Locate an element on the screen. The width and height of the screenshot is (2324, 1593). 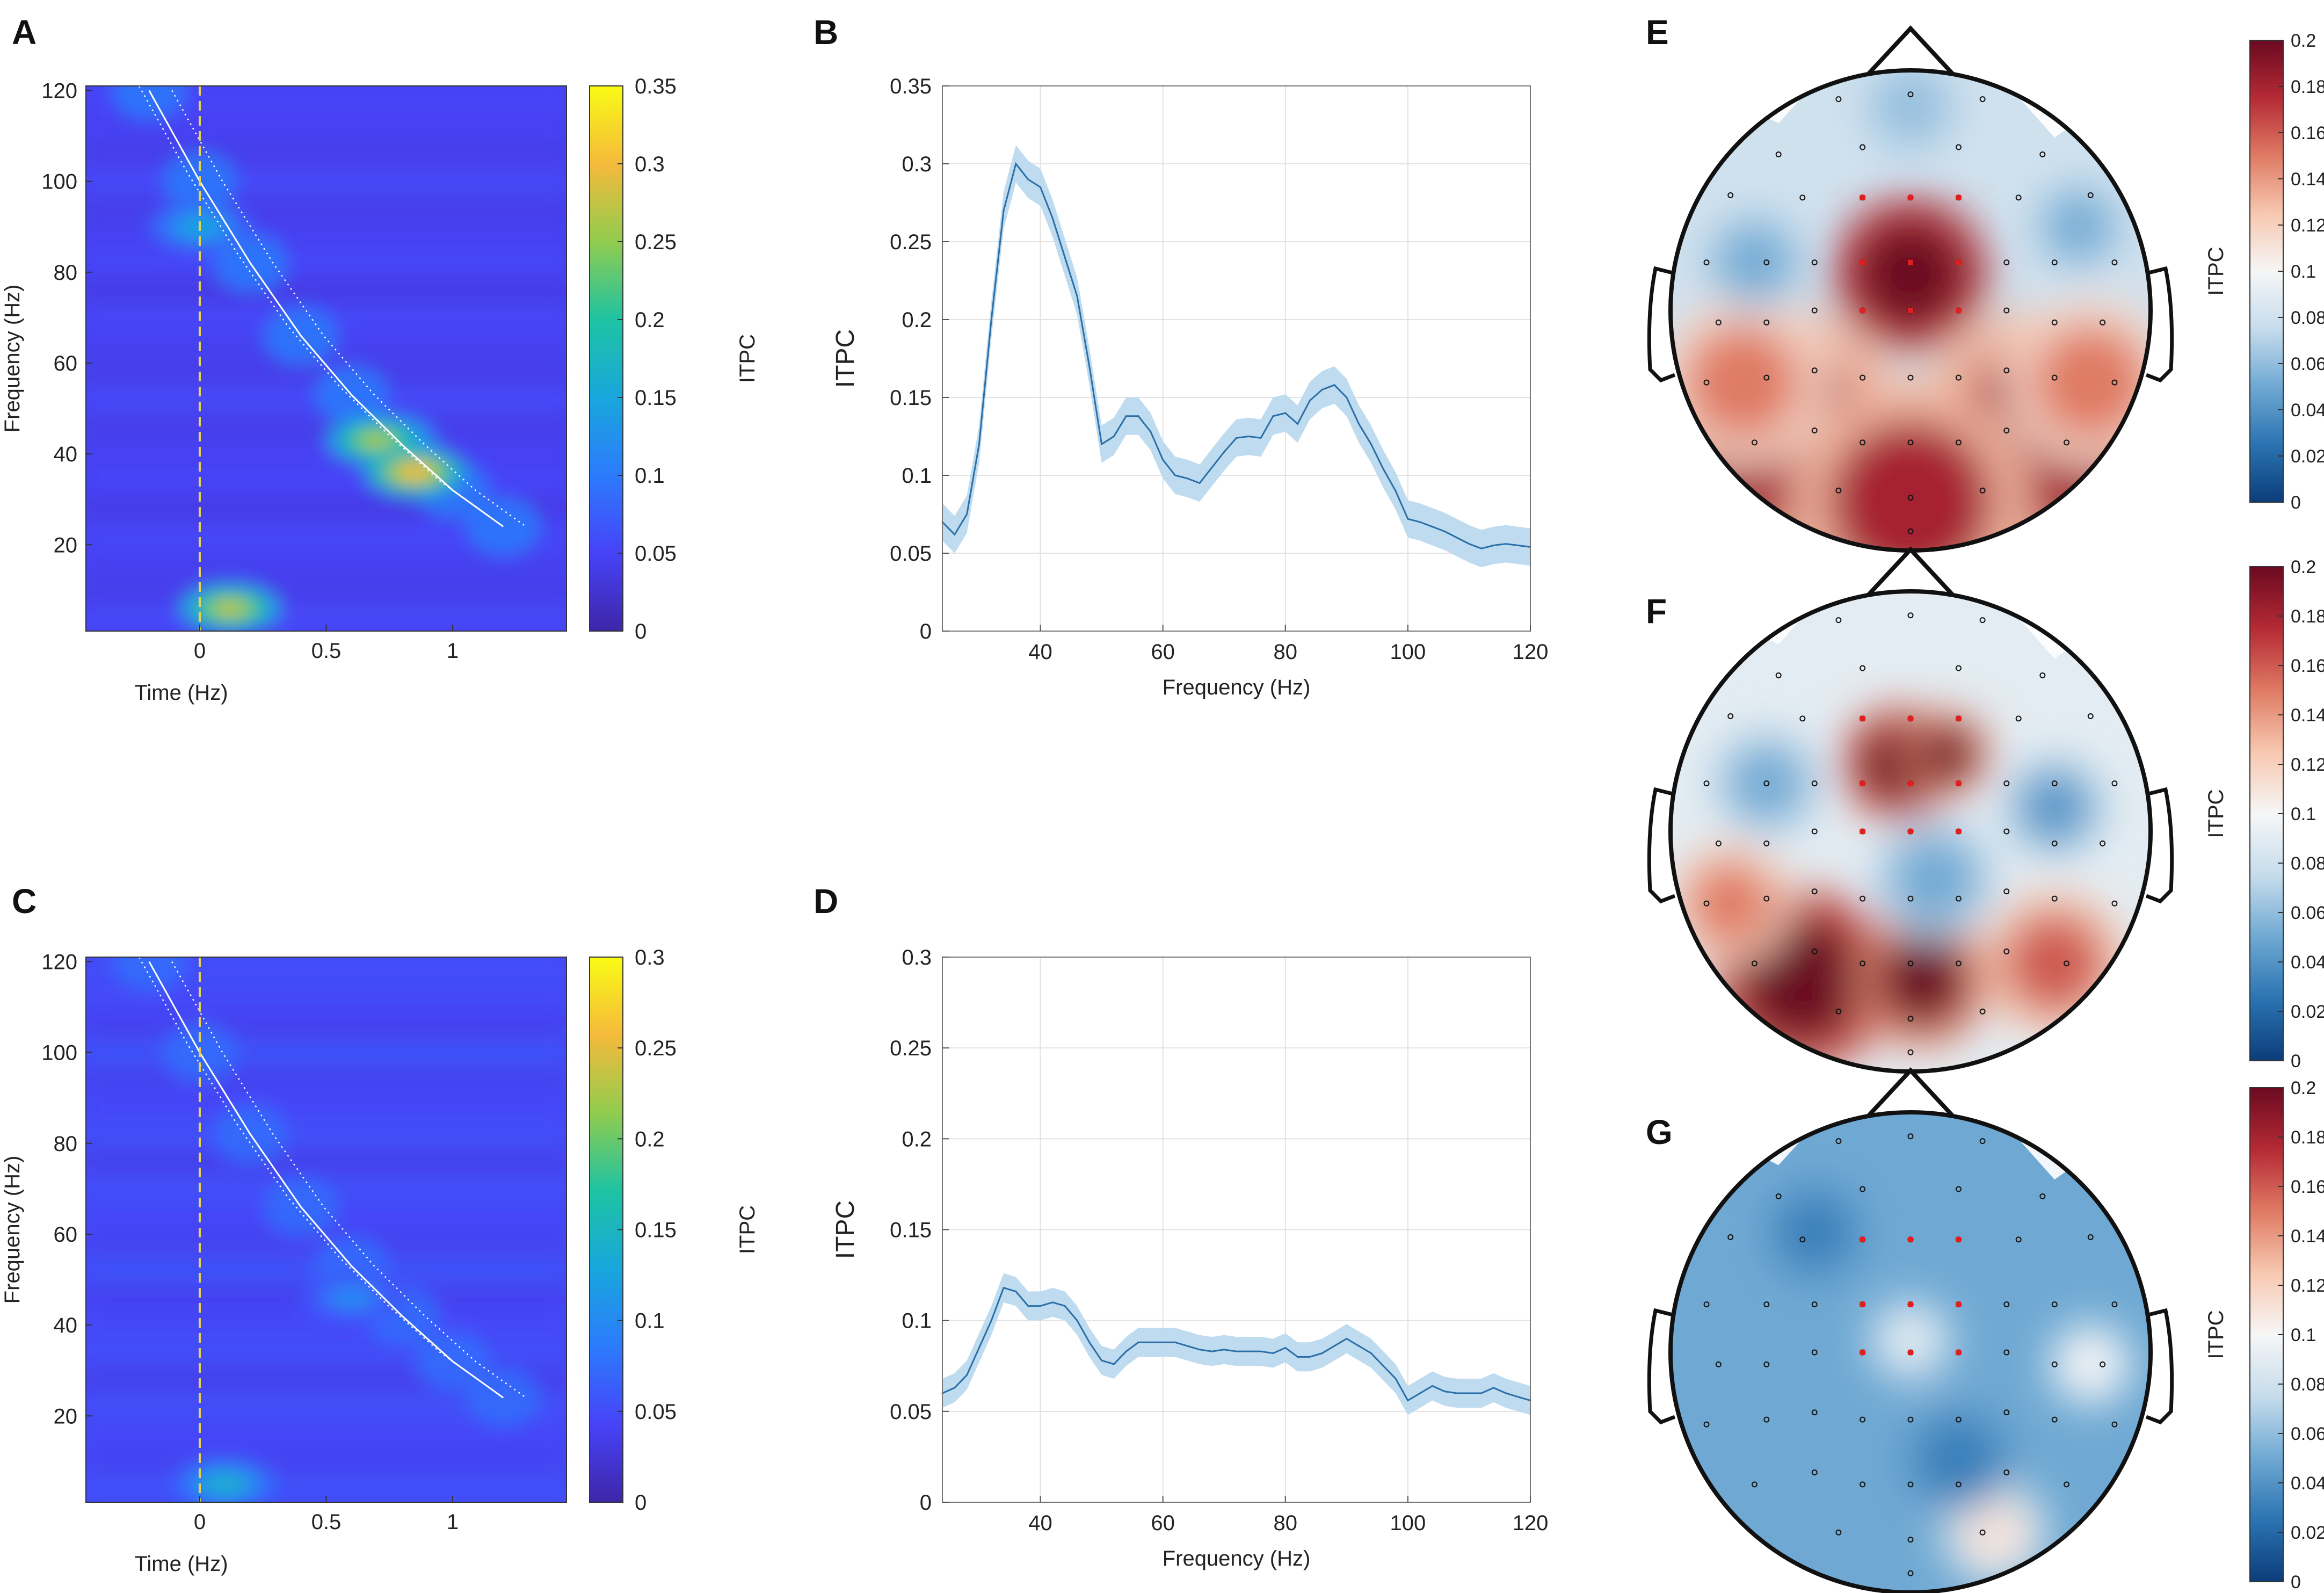
colorbar-tick-label: 0.14 is located at coordinates (2308, 715).